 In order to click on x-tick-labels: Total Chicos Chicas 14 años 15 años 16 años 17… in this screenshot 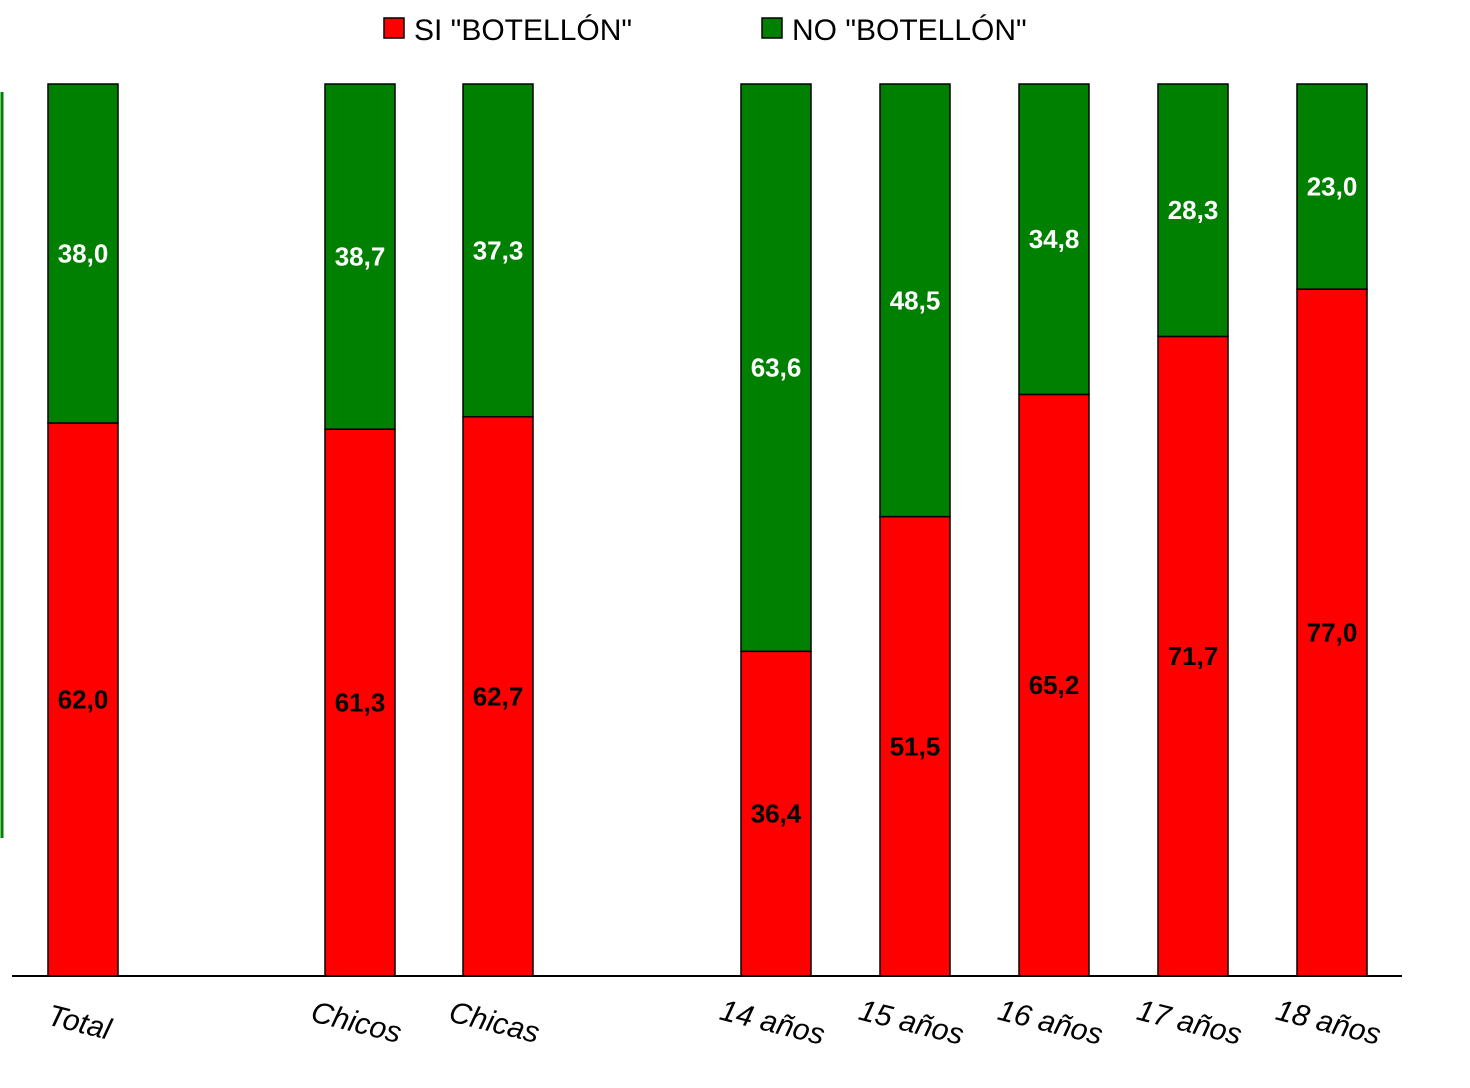, I will do `click(714, 1023)`.